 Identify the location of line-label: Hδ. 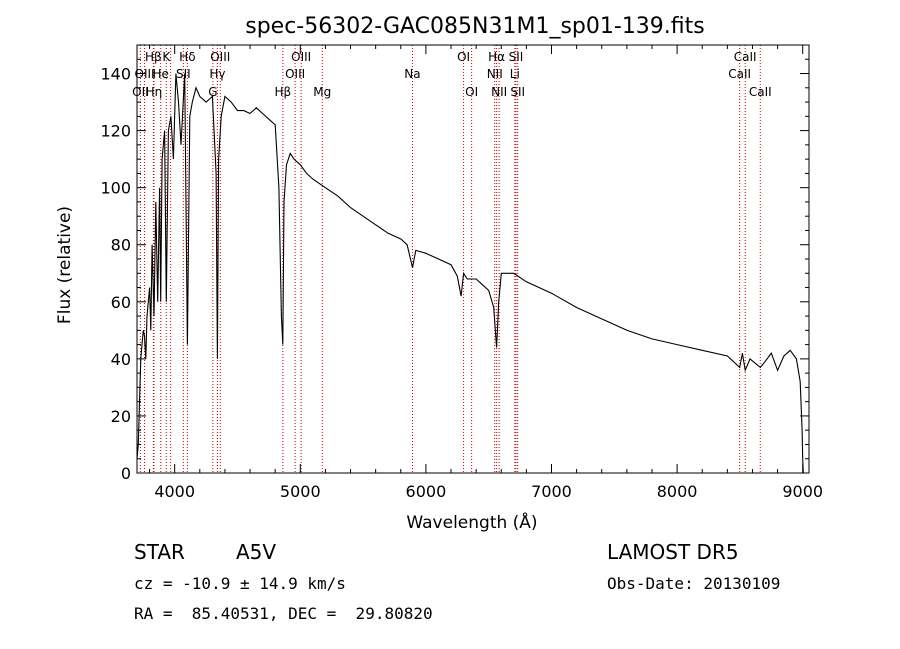
(187, 57).